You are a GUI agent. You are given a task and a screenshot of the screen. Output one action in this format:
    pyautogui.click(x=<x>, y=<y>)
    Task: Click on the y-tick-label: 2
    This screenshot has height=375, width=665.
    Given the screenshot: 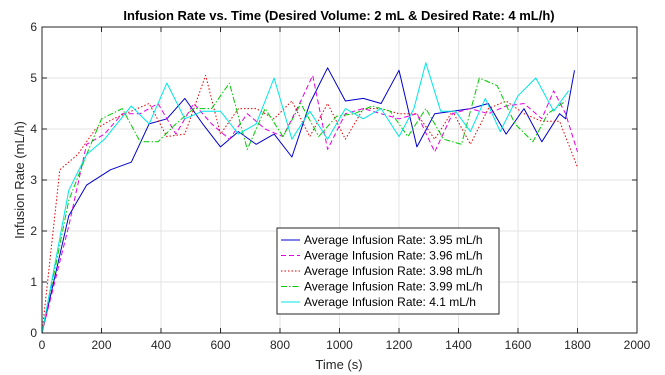 What is the action you would take?
    pyautogui.click(x=33, y=231)
    